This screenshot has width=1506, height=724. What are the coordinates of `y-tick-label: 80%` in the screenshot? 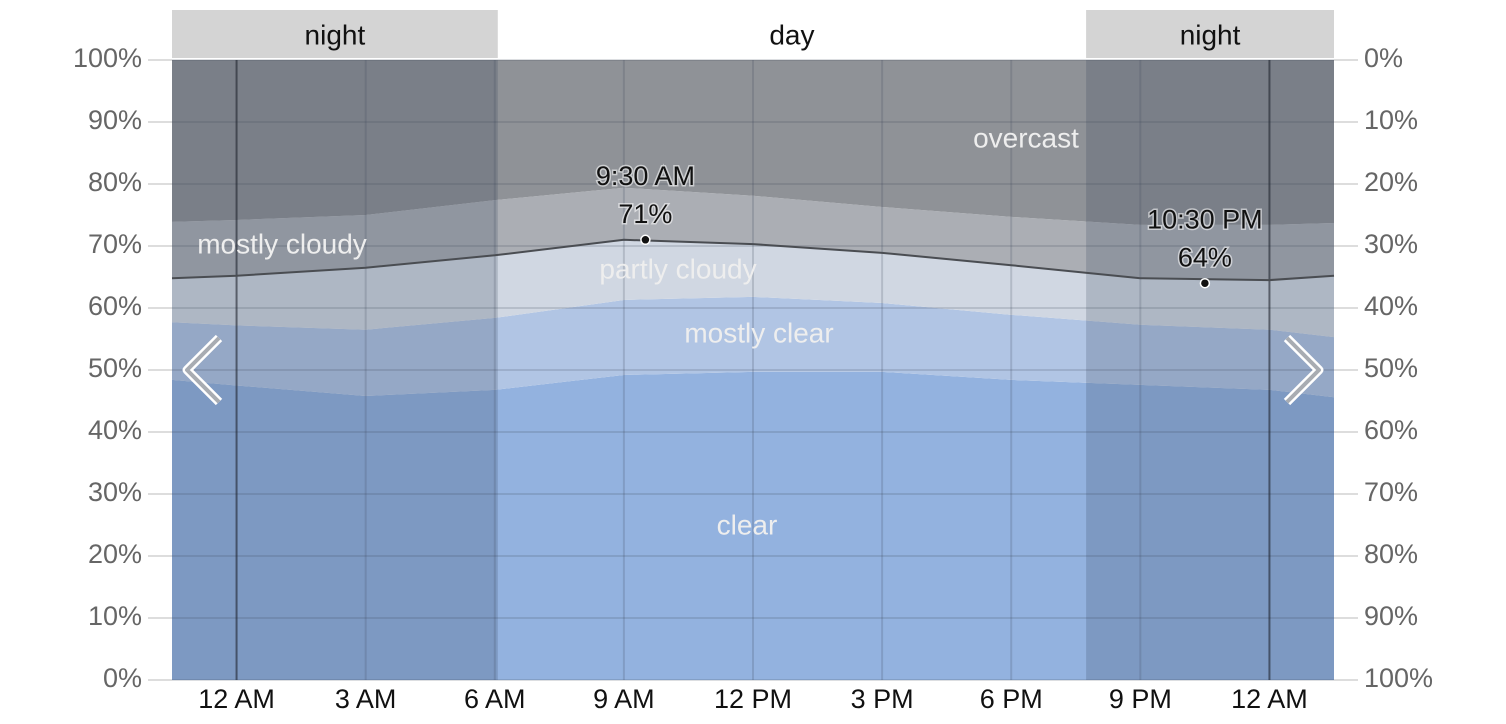 It's located at (115, 182).